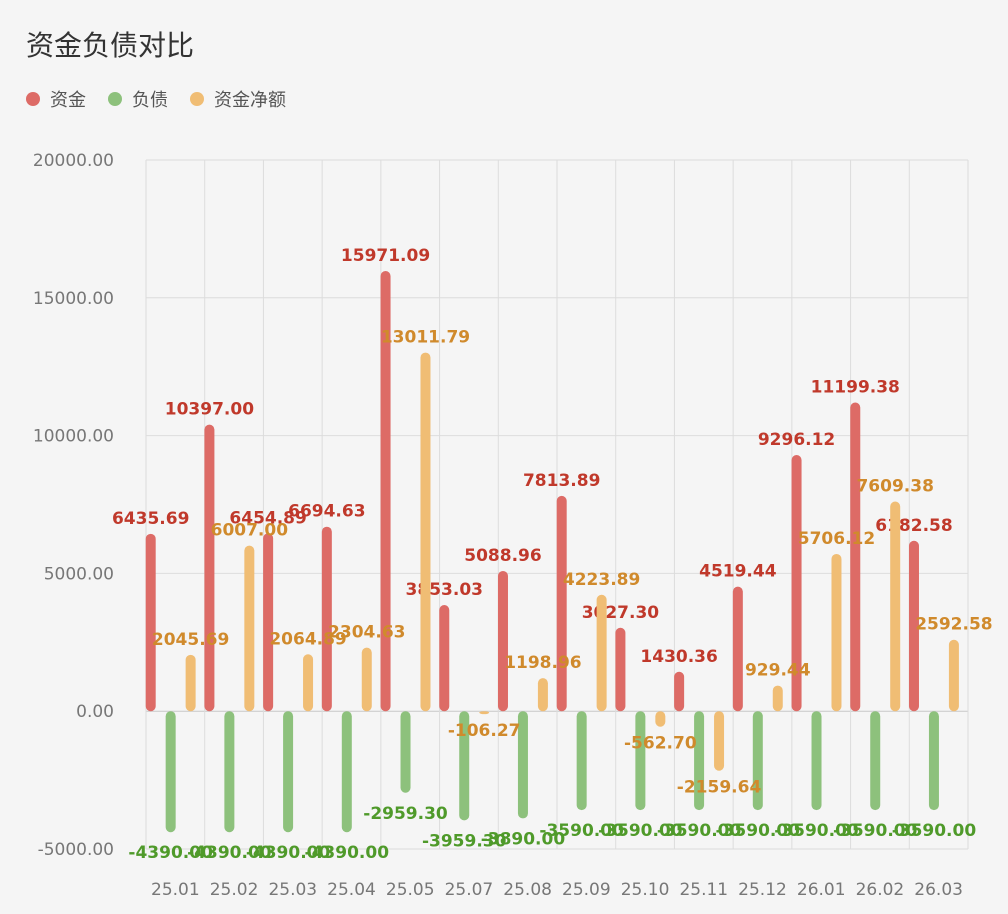 The image size is (1008, 914). I want to click on data-label: 2064.89, so click(307, 639).